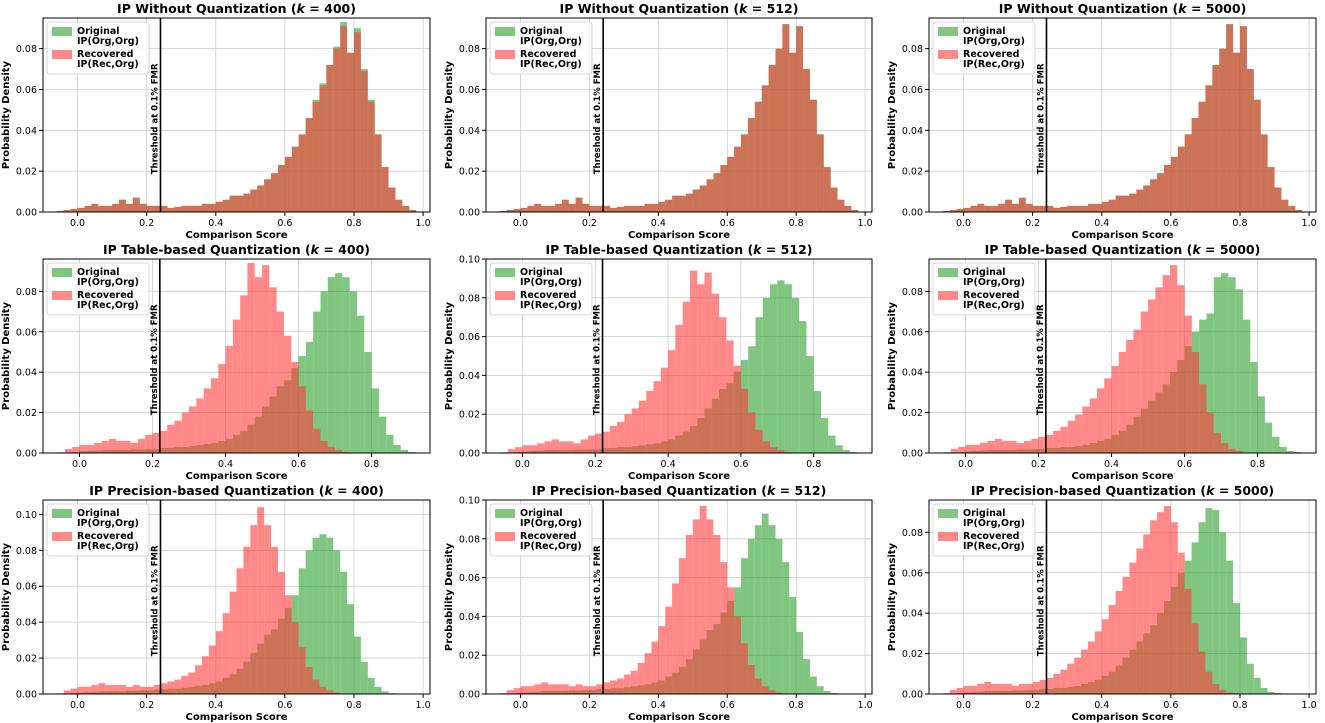  I want to click on x-tick-label: 0.8, so click(1257, 464).